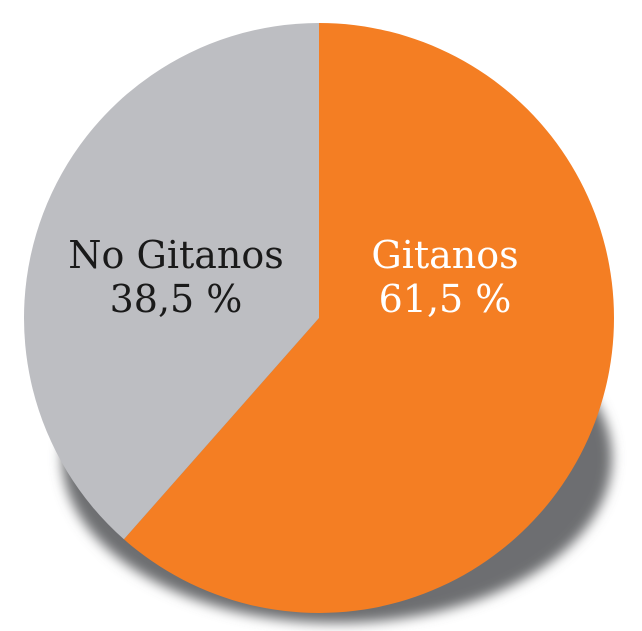  I want to click on slice-label-gitanos: Gitanos, so click(444, 255).